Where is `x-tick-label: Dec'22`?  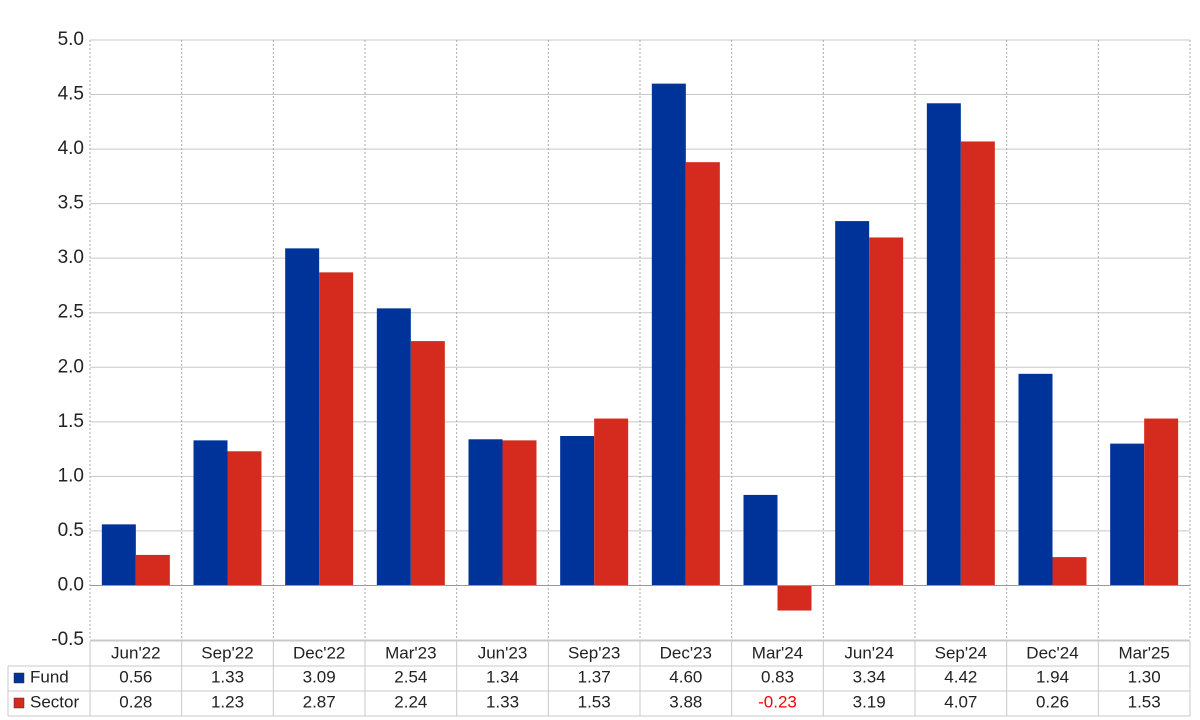 x-tick-label: Dec'22 is located at coordinates (319, 652).